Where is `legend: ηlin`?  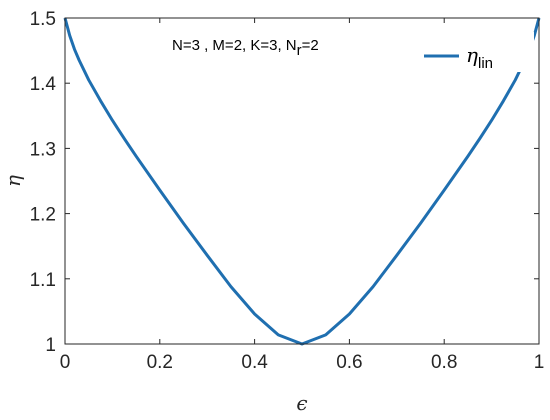
legend: ηlin is located at coordinates (473, 52).